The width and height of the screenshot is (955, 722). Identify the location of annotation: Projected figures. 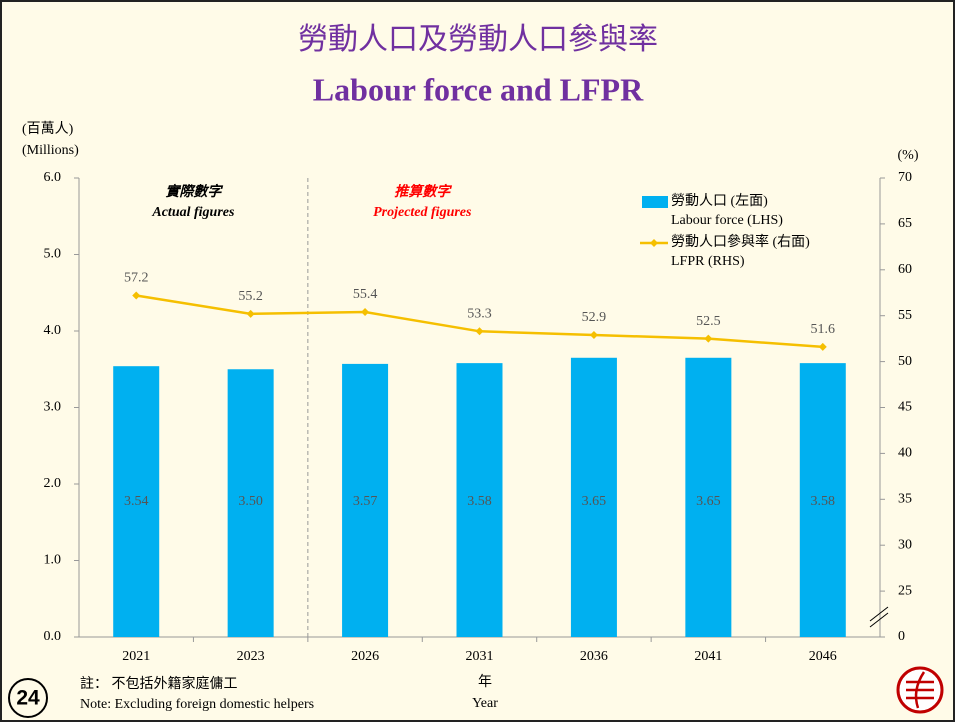
(422, 212).